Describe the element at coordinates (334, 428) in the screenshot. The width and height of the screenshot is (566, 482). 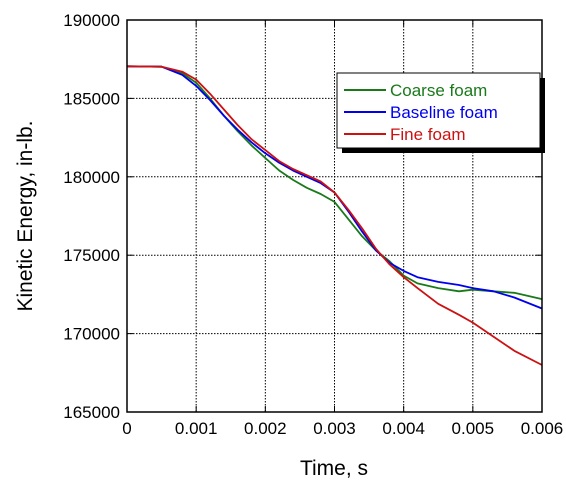
I see `x-tick-label: 0.003` at that location.